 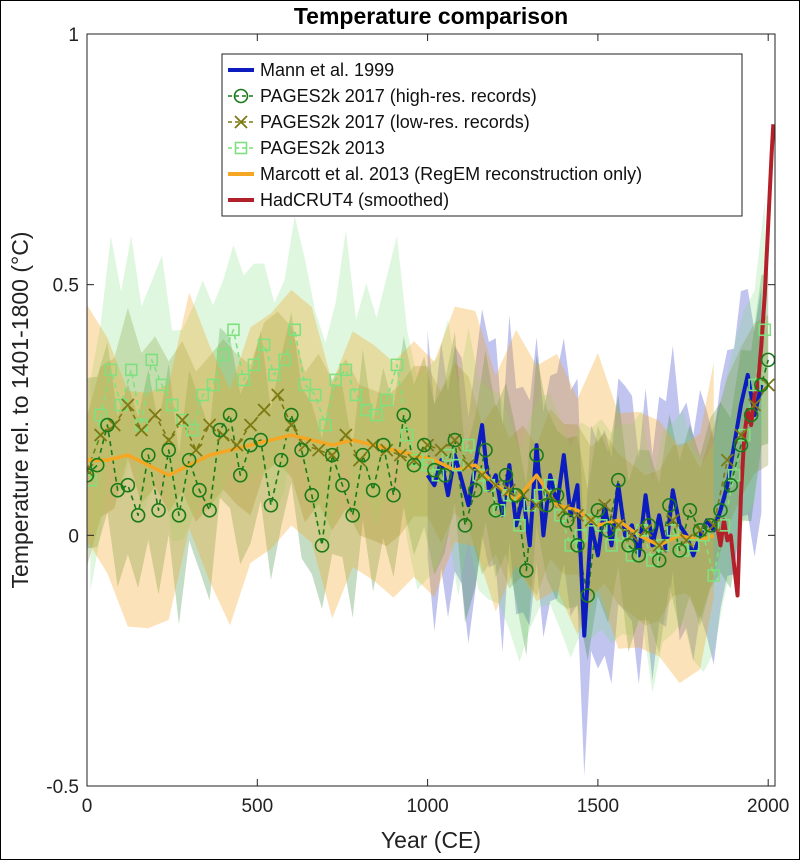 What do you see at coordinates (20, 410) in the screenshot?
I see `y-axis-label: Temperature rel. to 1401-1800 (°C)` at bounding box center [20, 410].